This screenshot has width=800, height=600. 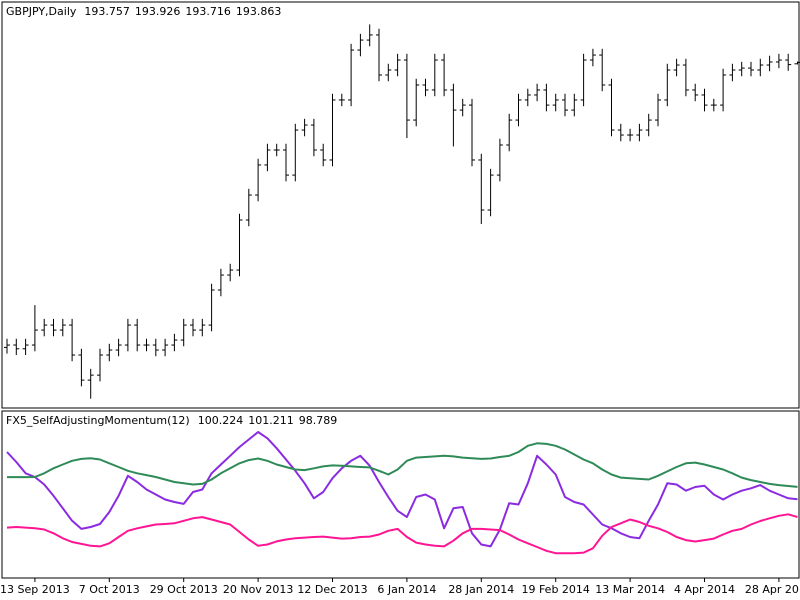 What do you see at coordinates (41, 11) in the screenshot?
I see `symbol-title: GBPJPY,Daily` at bounding box center [41, 11].